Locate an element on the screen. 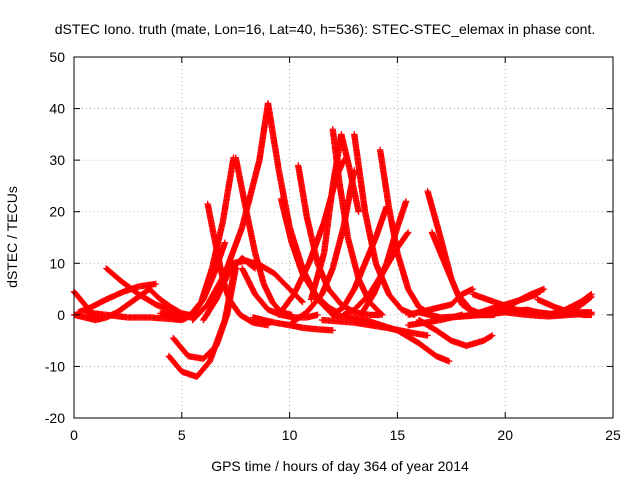 This screenshot has width=640, height=480. y-tick-label: -10 is located at coordinates (55, 366).